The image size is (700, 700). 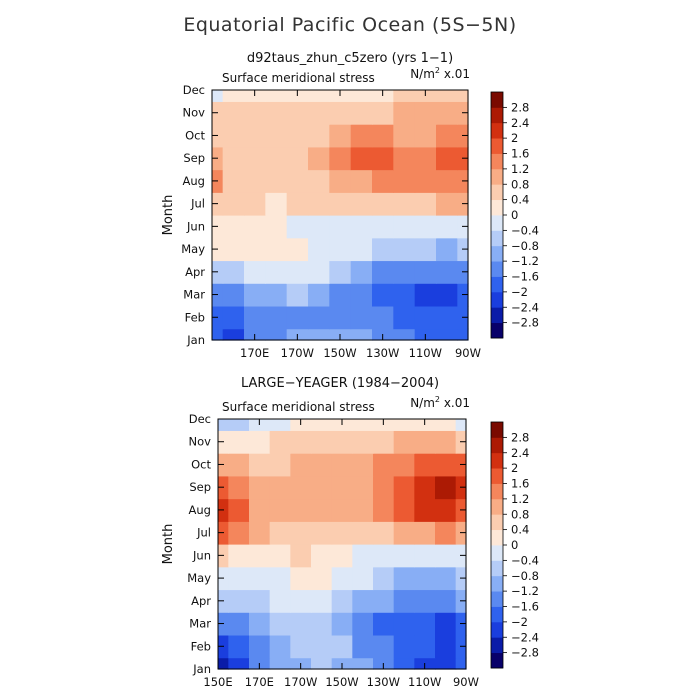 What do you see at coordinates (519, 622) in the screenshot?
I see `colorbar-label: −2` at bounding box center [519, 622].